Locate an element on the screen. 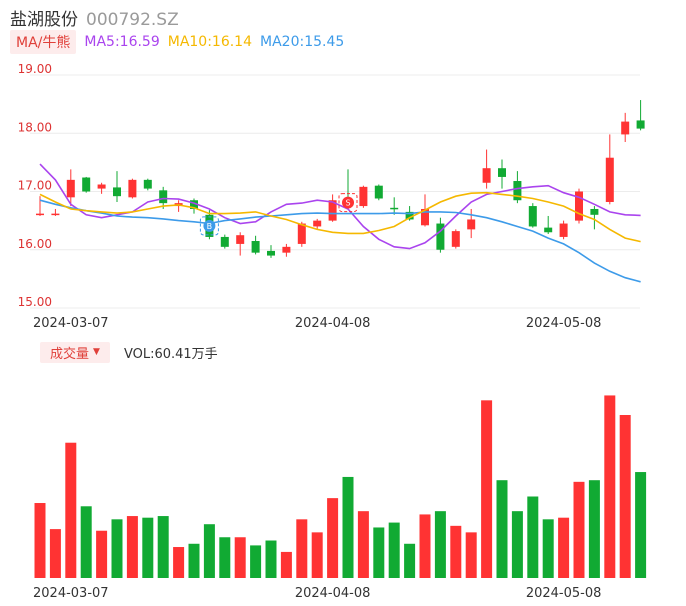  y-tick-label: 16.00 is located at coordinates (35, 244).